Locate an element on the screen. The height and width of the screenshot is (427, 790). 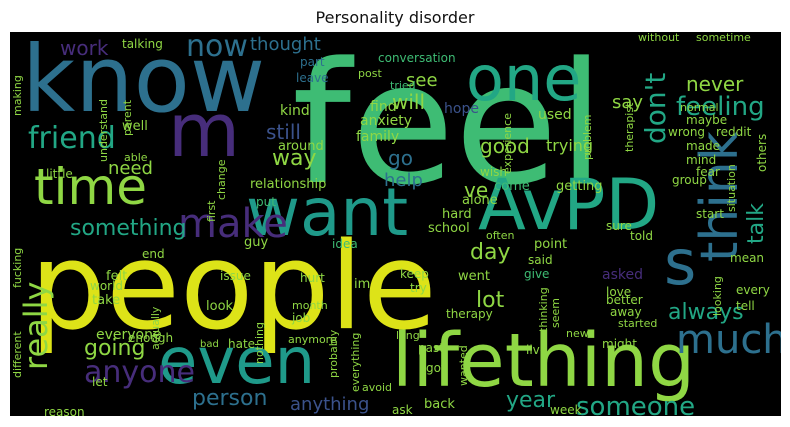
word-person: person is located at coordinates (230, 398).